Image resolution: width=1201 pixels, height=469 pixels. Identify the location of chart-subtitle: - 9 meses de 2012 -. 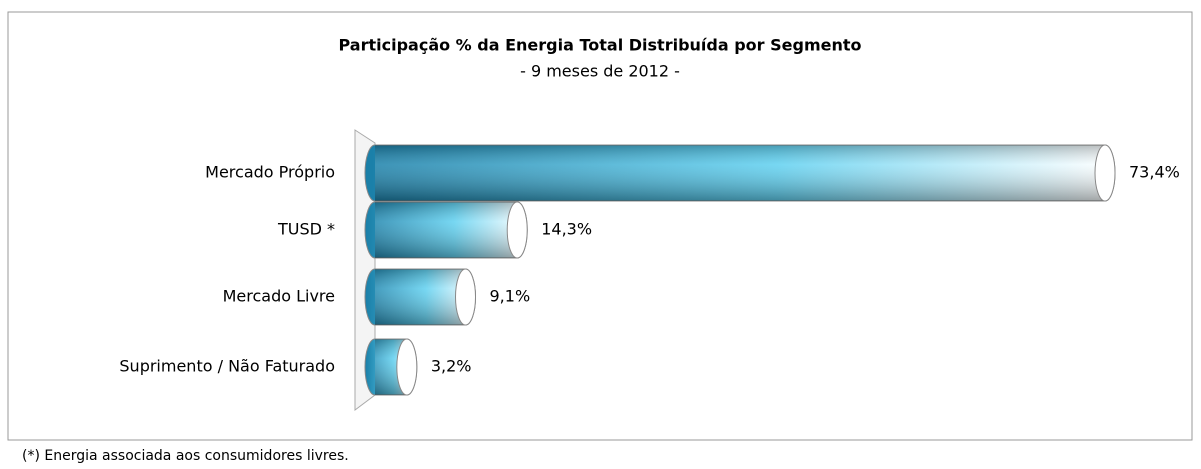
(600, 71).